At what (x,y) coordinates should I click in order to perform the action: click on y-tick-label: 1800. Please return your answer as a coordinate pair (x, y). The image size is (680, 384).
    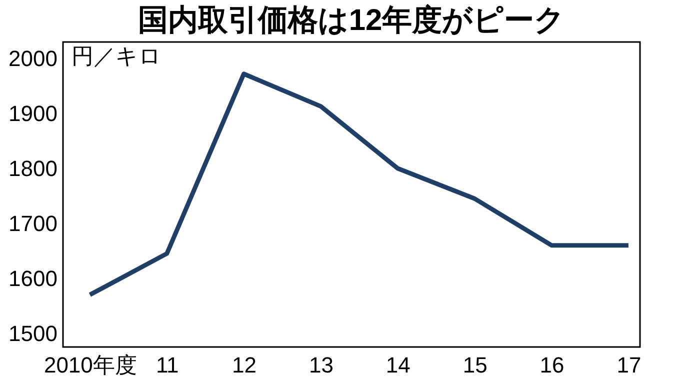
    Looking at the image, I should click on (33, 168).